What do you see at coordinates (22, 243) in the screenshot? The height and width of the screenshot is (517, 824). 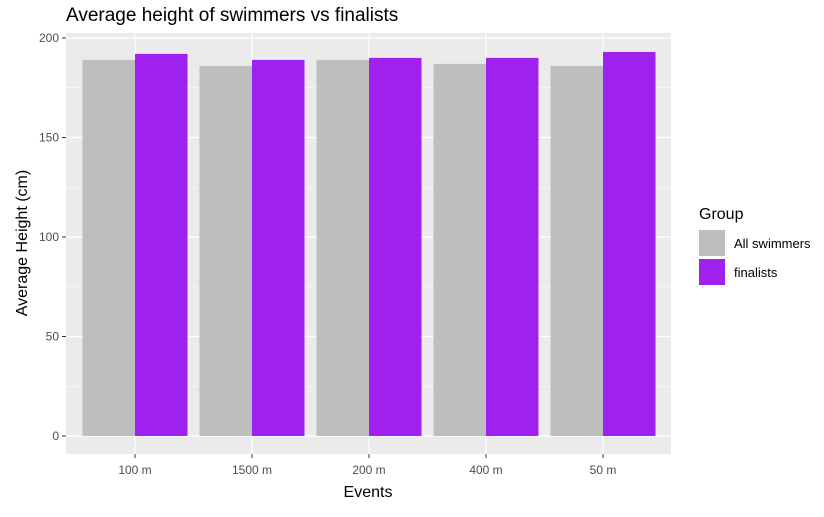 I see `y-axis-title: Average Height (cm)` at bounding box center [22, 243].